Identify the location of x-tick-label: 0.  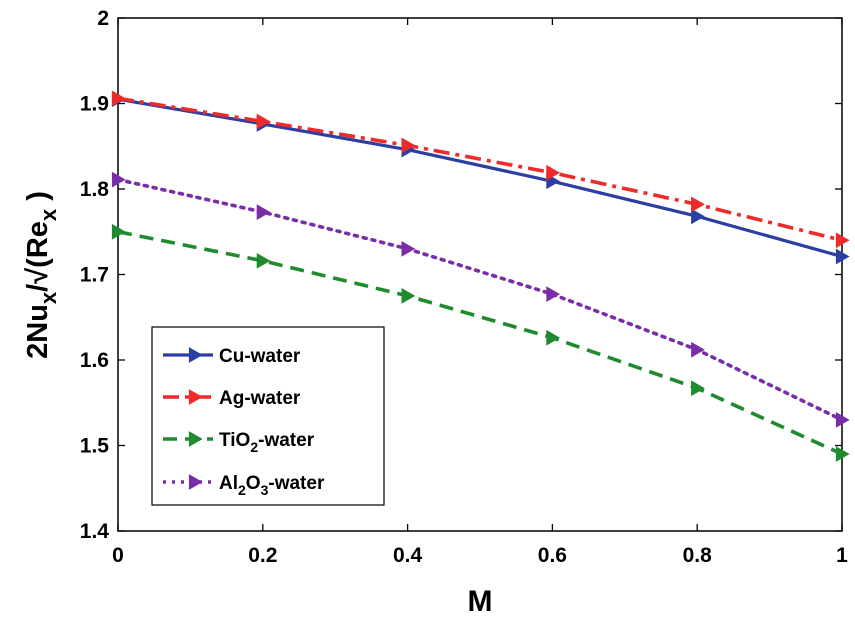
(118, 555).